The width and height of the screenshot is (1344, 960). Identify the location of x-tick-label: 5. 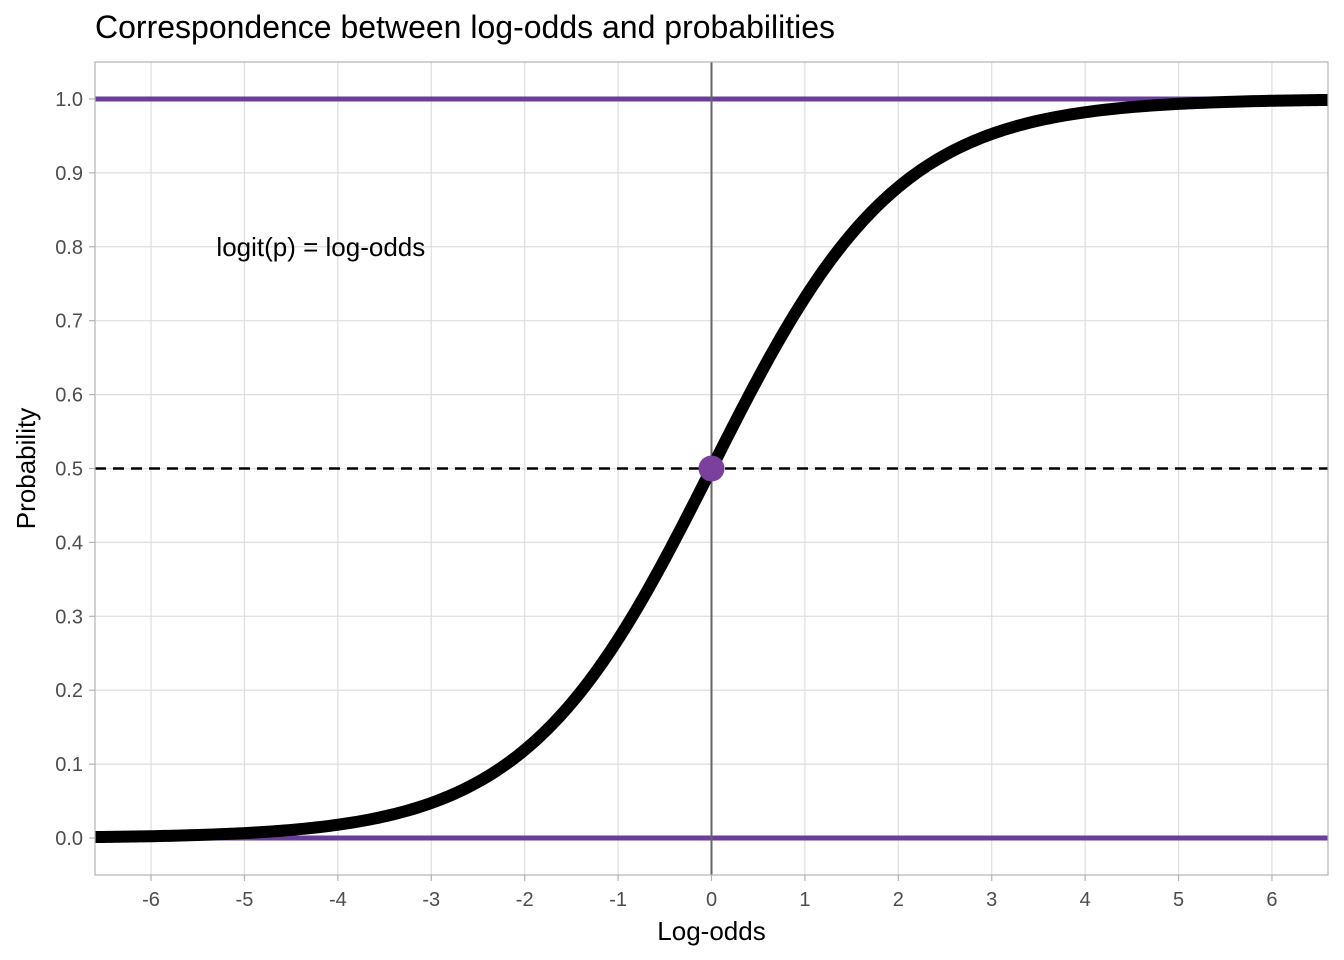
(1178, 900).